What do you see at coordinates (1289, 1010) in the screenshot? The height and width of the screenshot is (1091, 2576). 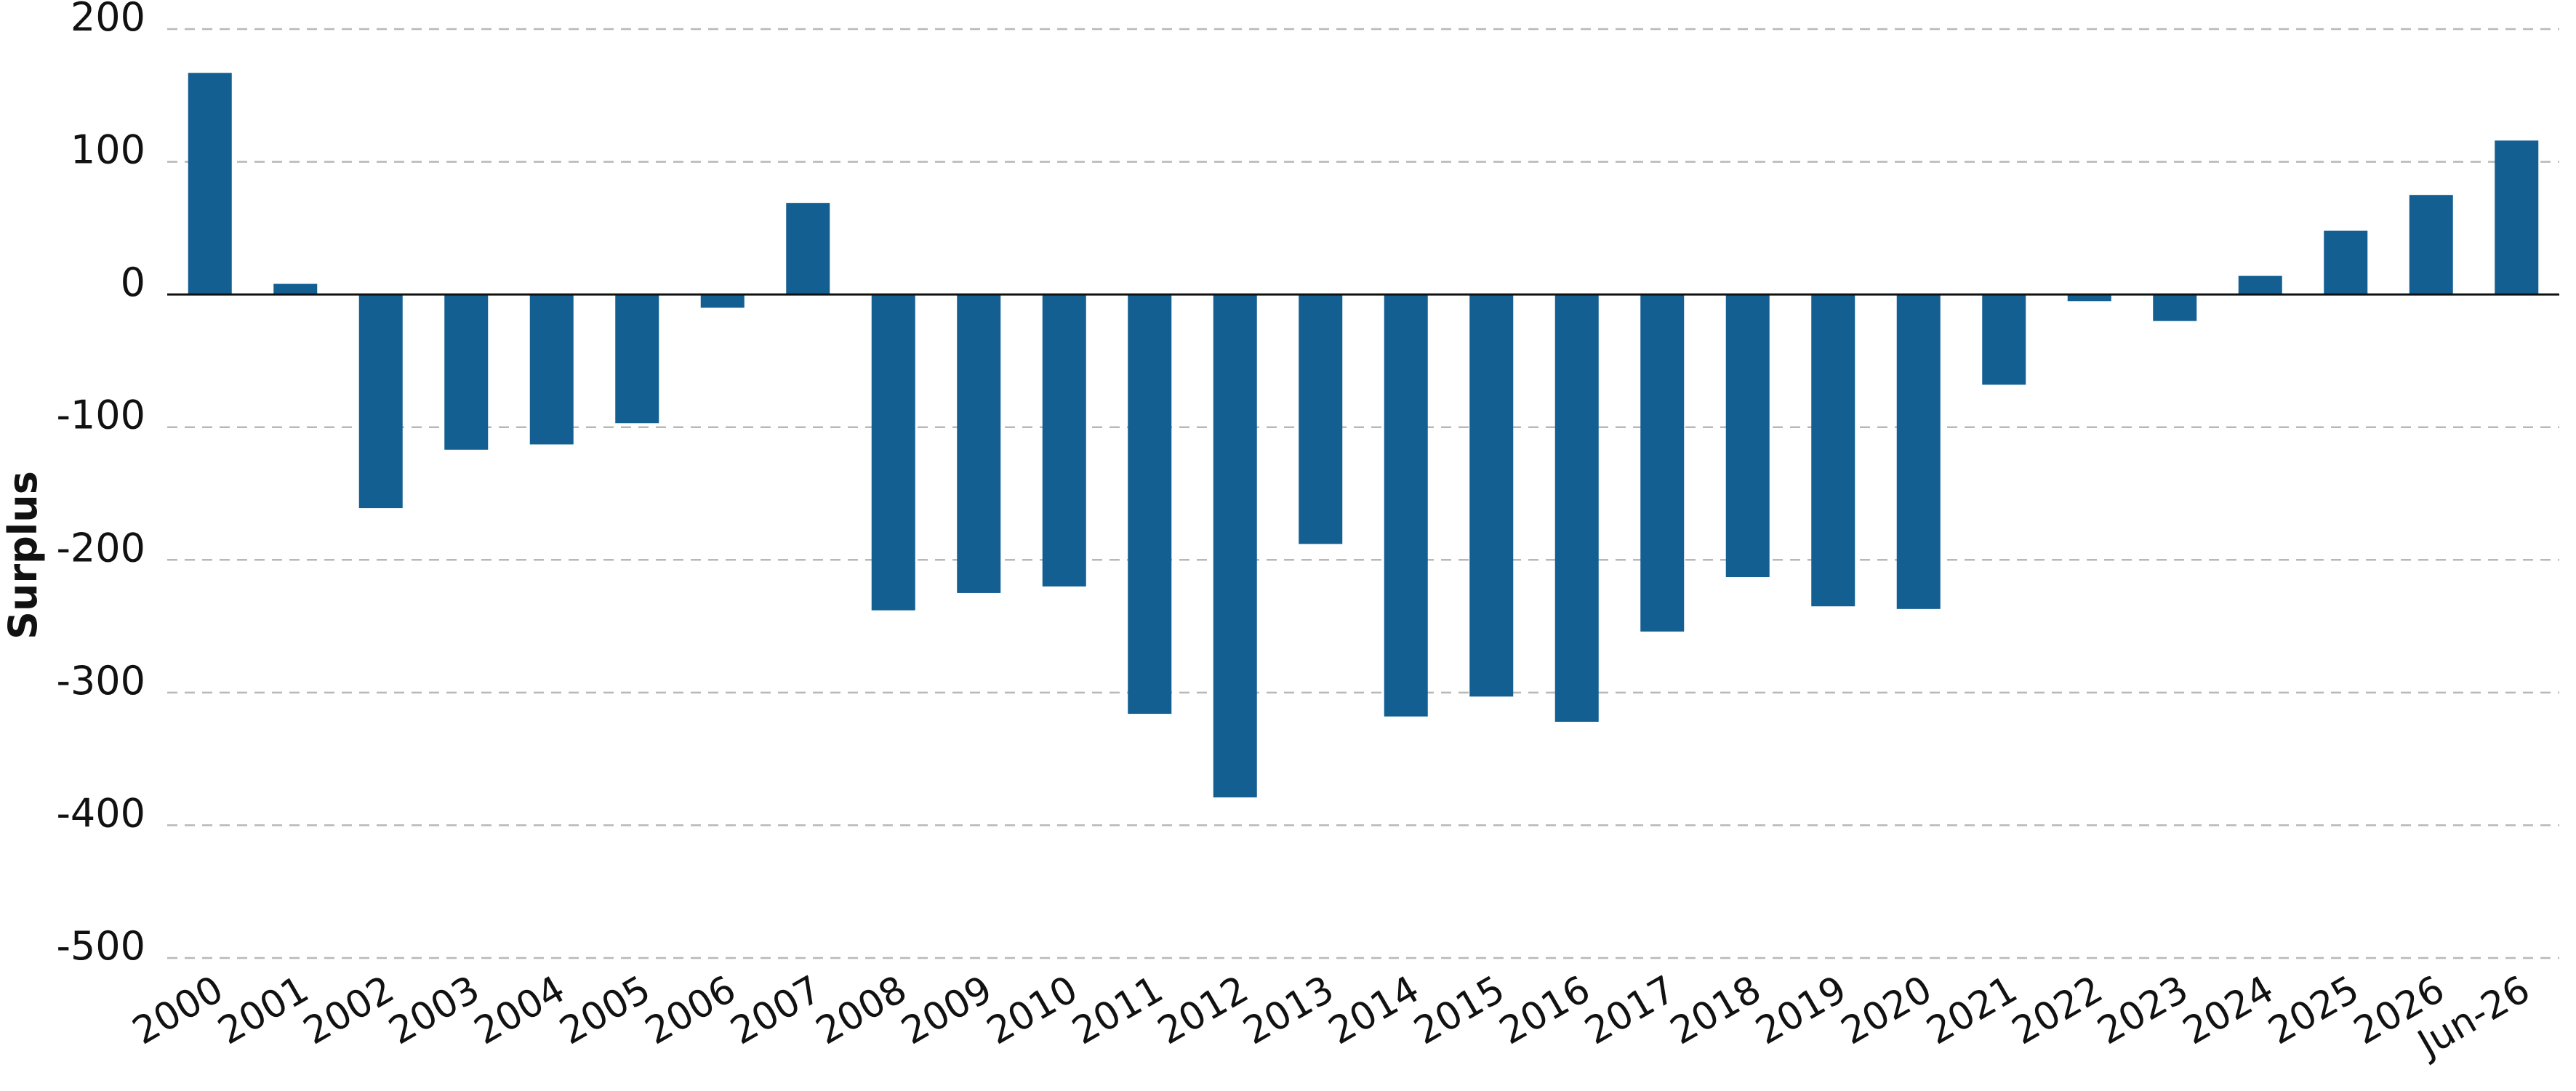 I see `x-tick-label: 2013` at bounding box center [1289, 1010].